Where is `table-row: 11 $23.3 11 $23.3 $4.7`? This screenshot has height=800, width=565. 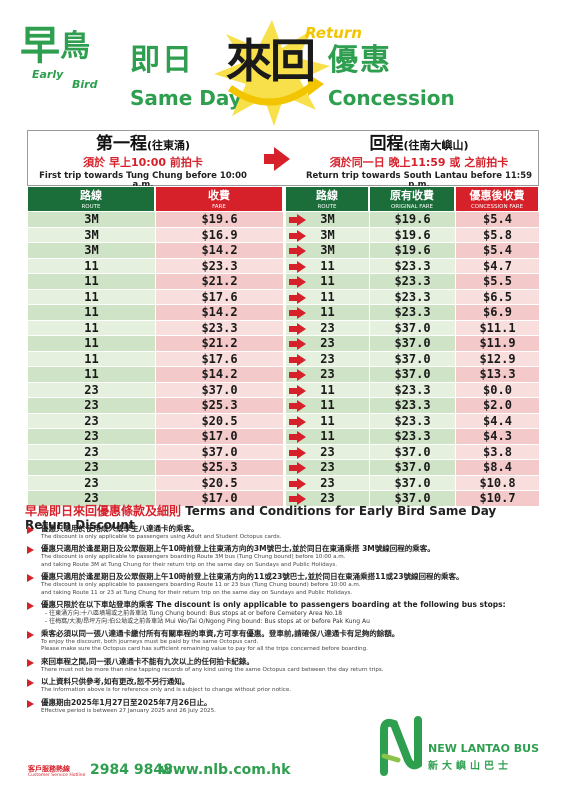
table-row: 11 $23.3 11 $23.3 $4.7 is located at coordinates (283, 266).